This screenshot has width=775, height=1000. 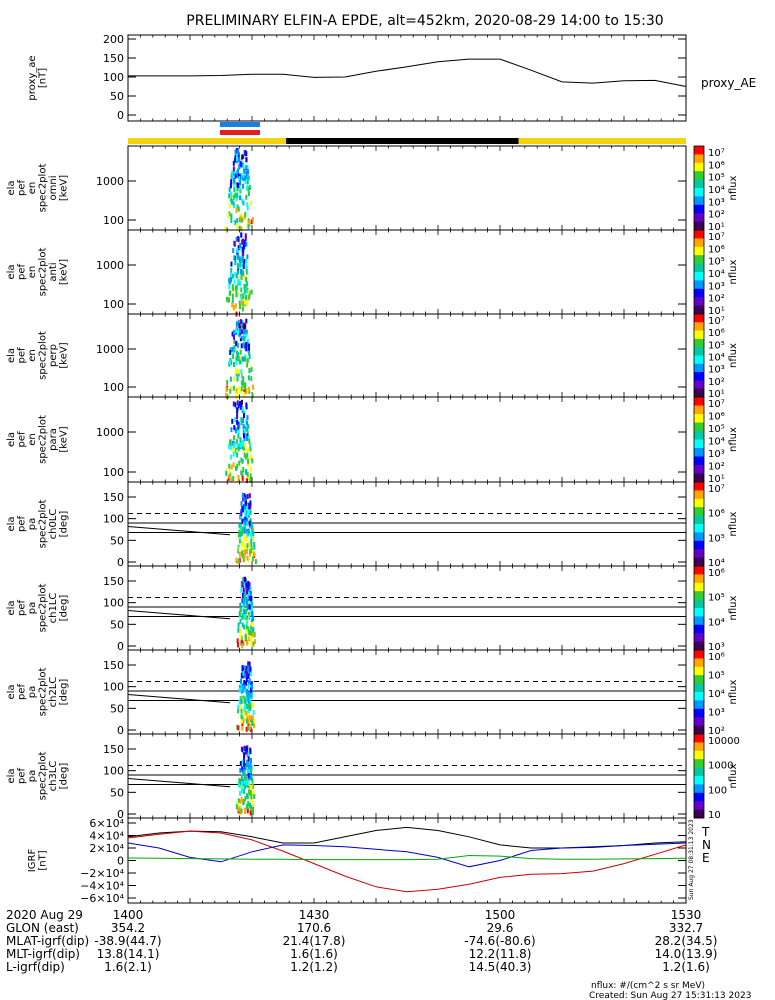 I want to click on spec-perp-colorbar-tick: 10¹, so click(x=716, y=394).